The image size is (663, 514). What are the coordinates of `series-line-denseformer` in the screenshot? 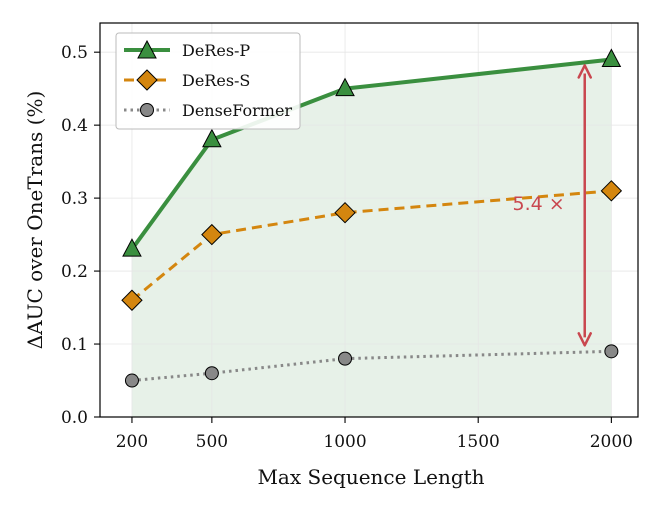 It's located at (371, 366).